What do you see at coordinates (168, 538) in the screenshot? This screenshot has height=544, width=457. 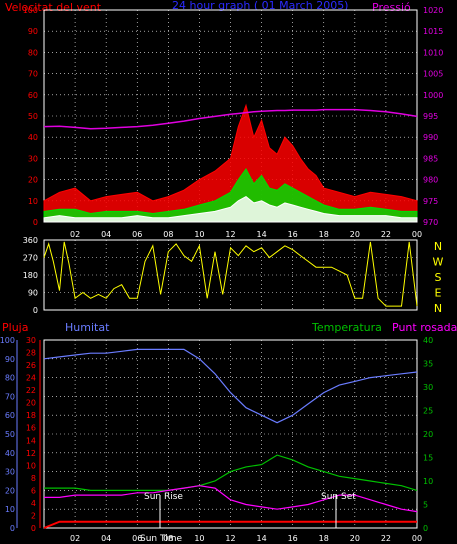 I see `environment-hour-tick-label: 08` at bounding box center [168, 538].